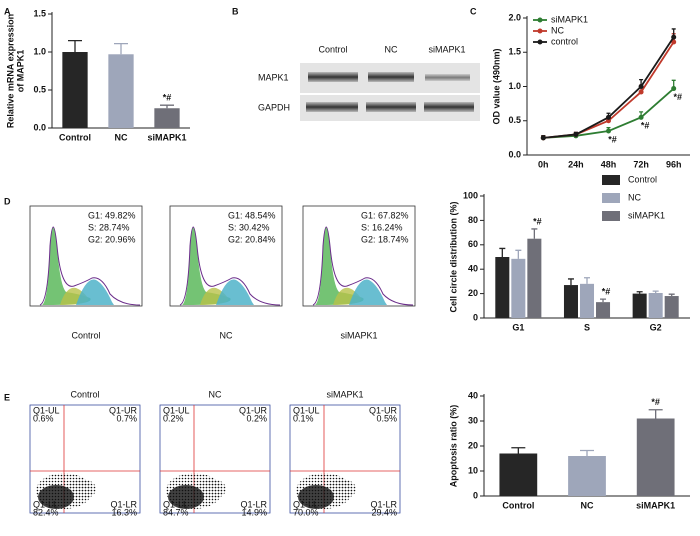  What do you see at coordinates (124, 512) in the screenshot?
I see `quadrant-value: 16.3%` at bounding box center [124, 512].